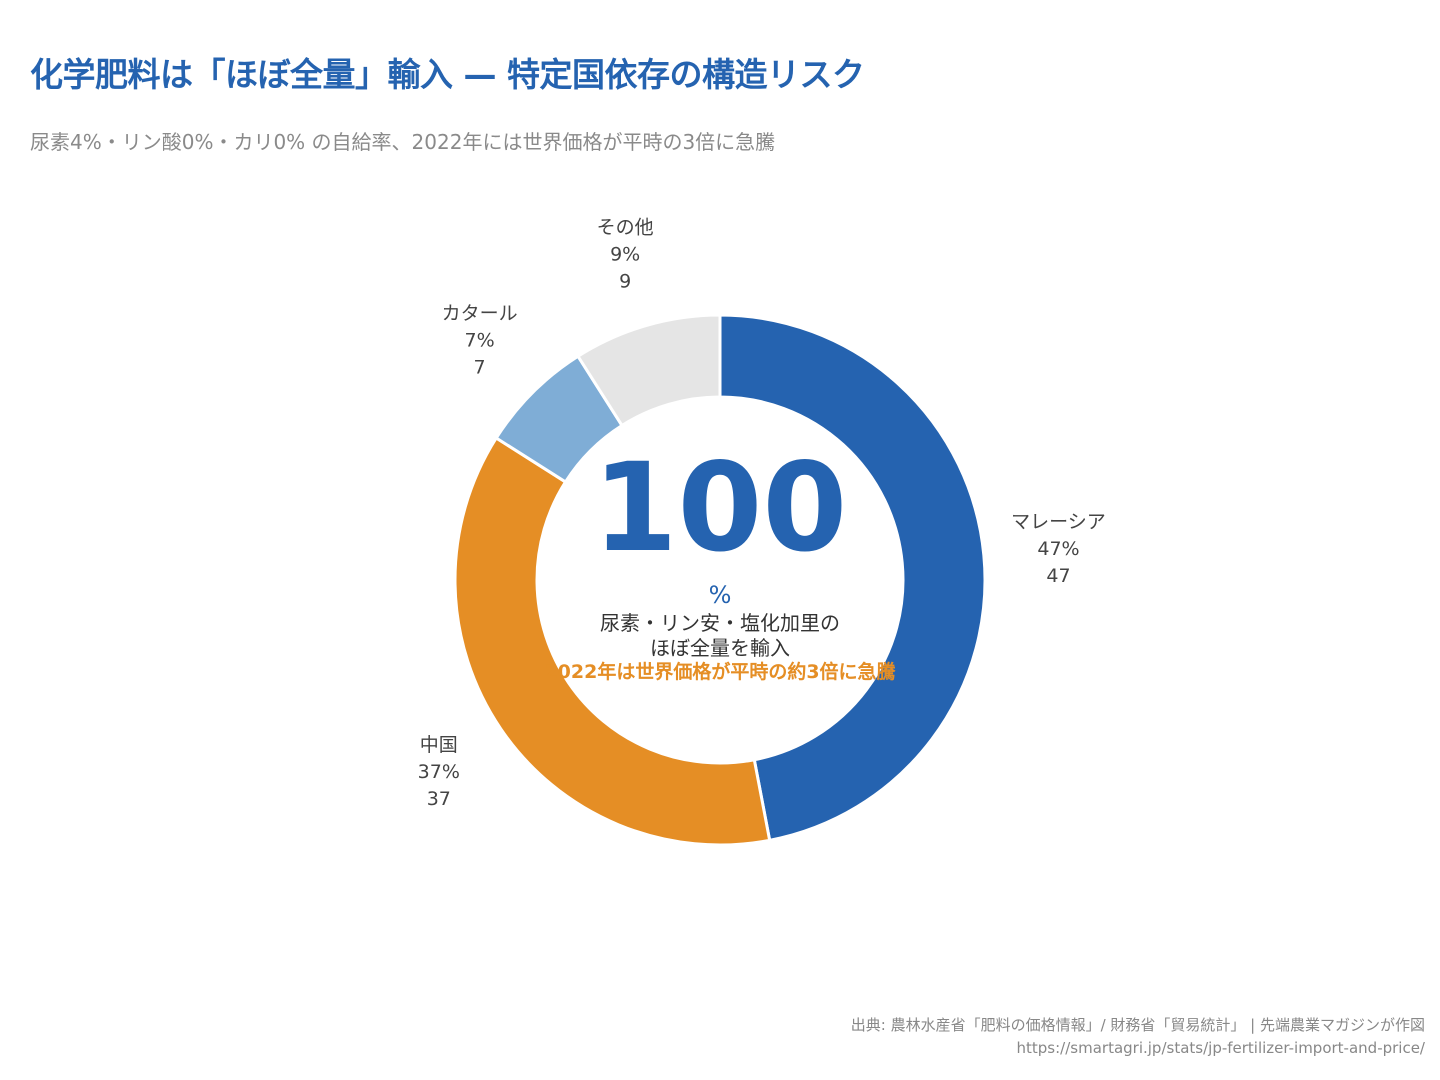 The image size is (1440, 1080). I want to click on slice-label-percent: 7%, so click(480, 341).